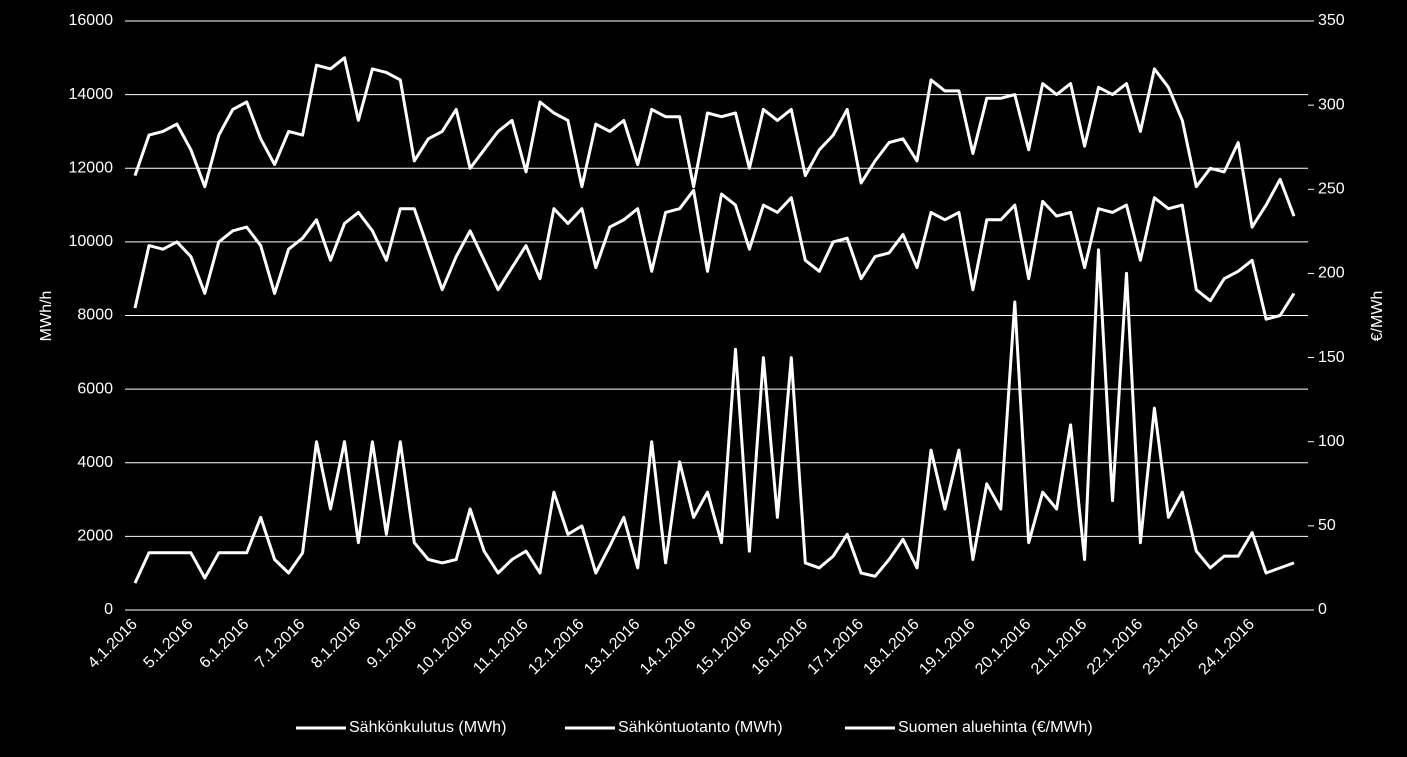  Describe the element at coordinates (947, 647) in the screenshot. I see `x-tick-label: 19.1.2016` at that location.